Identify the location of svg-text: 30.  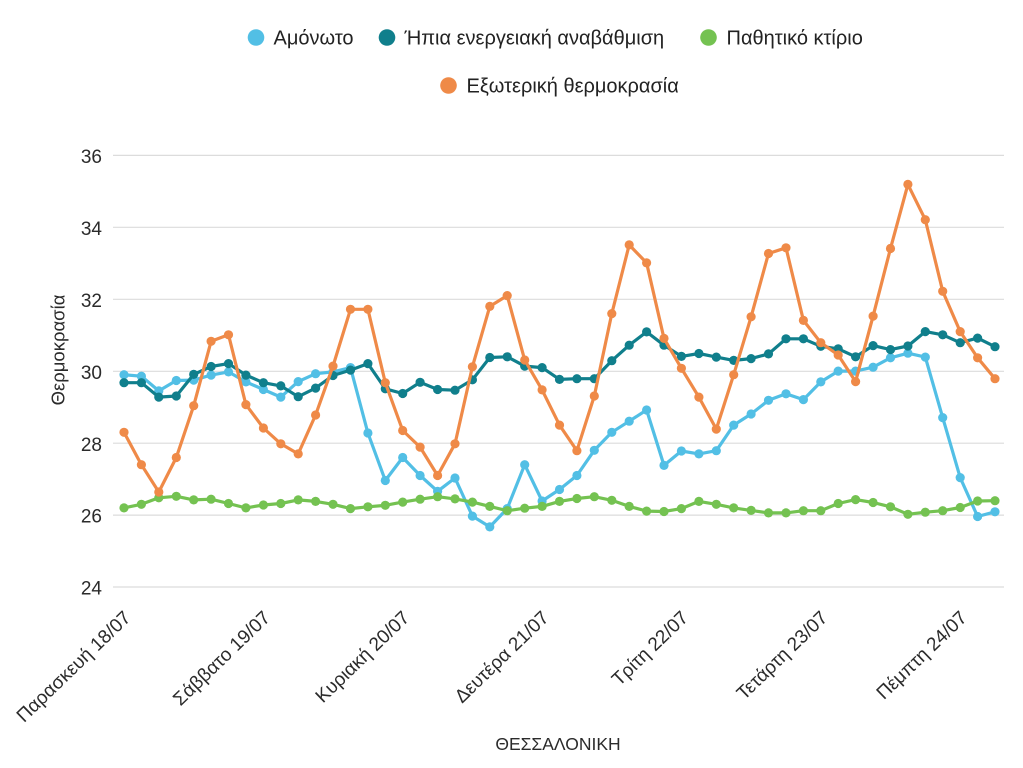
(91, 373).